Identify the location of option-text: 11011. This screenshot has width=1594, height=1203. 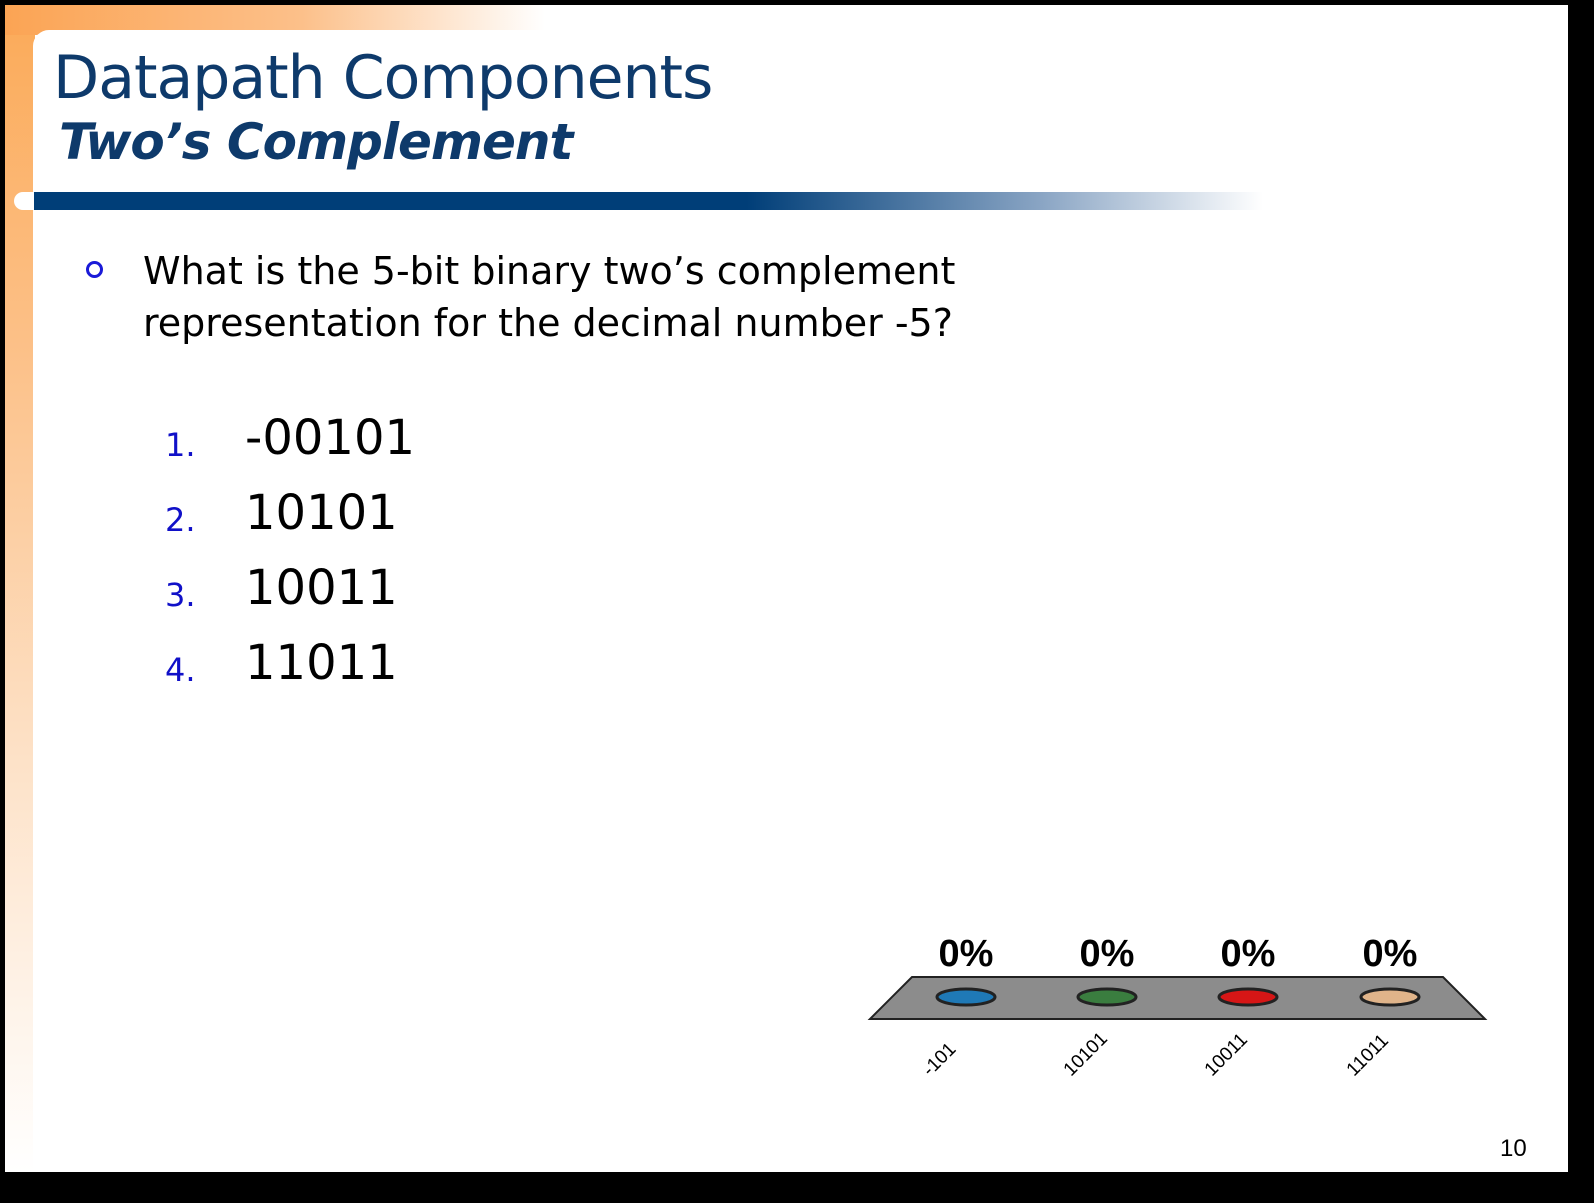
(321, 663).